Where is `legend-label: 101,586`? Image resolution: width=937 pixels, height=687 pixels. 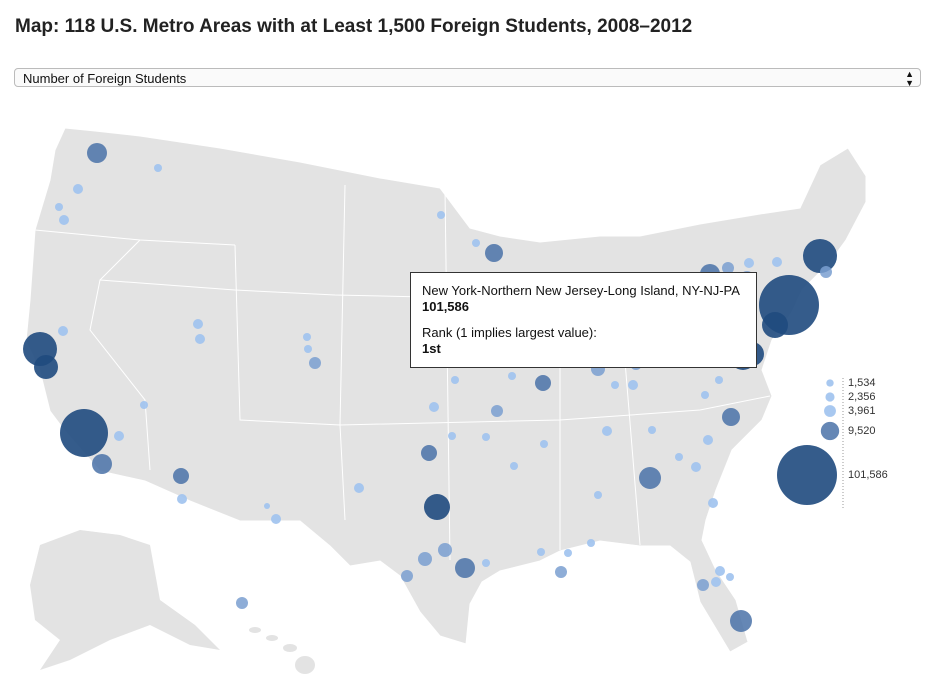 legend-label: 101,586 is located at coordinates (868, 475).